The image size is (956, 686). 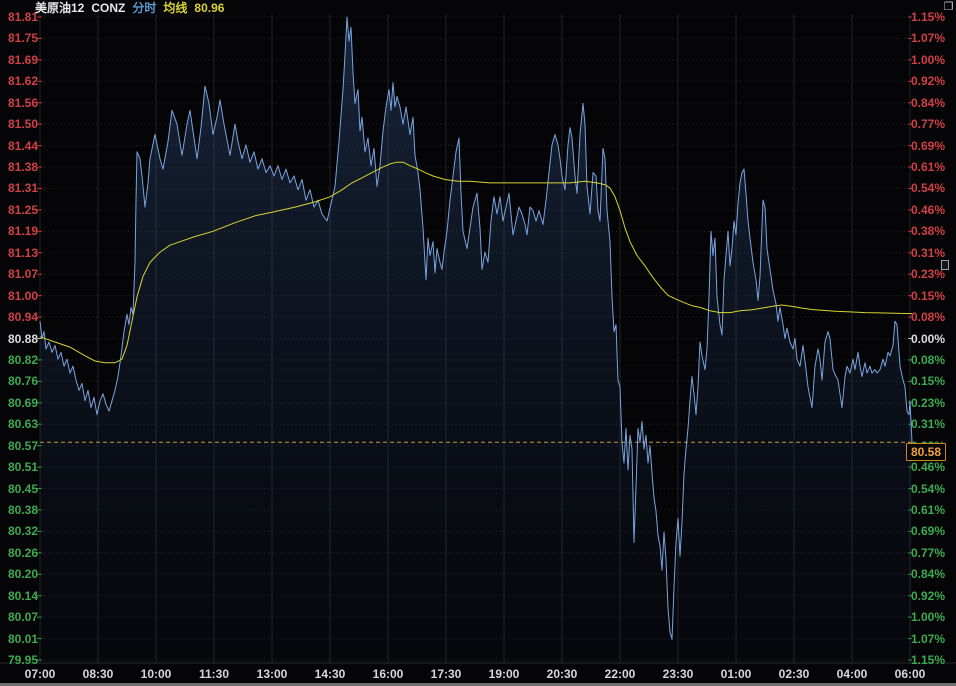 What do you see at coordinates (22, 531) in the screenshot?
I see `price-axis-label: 80.32` at bounding box center [22, 531].